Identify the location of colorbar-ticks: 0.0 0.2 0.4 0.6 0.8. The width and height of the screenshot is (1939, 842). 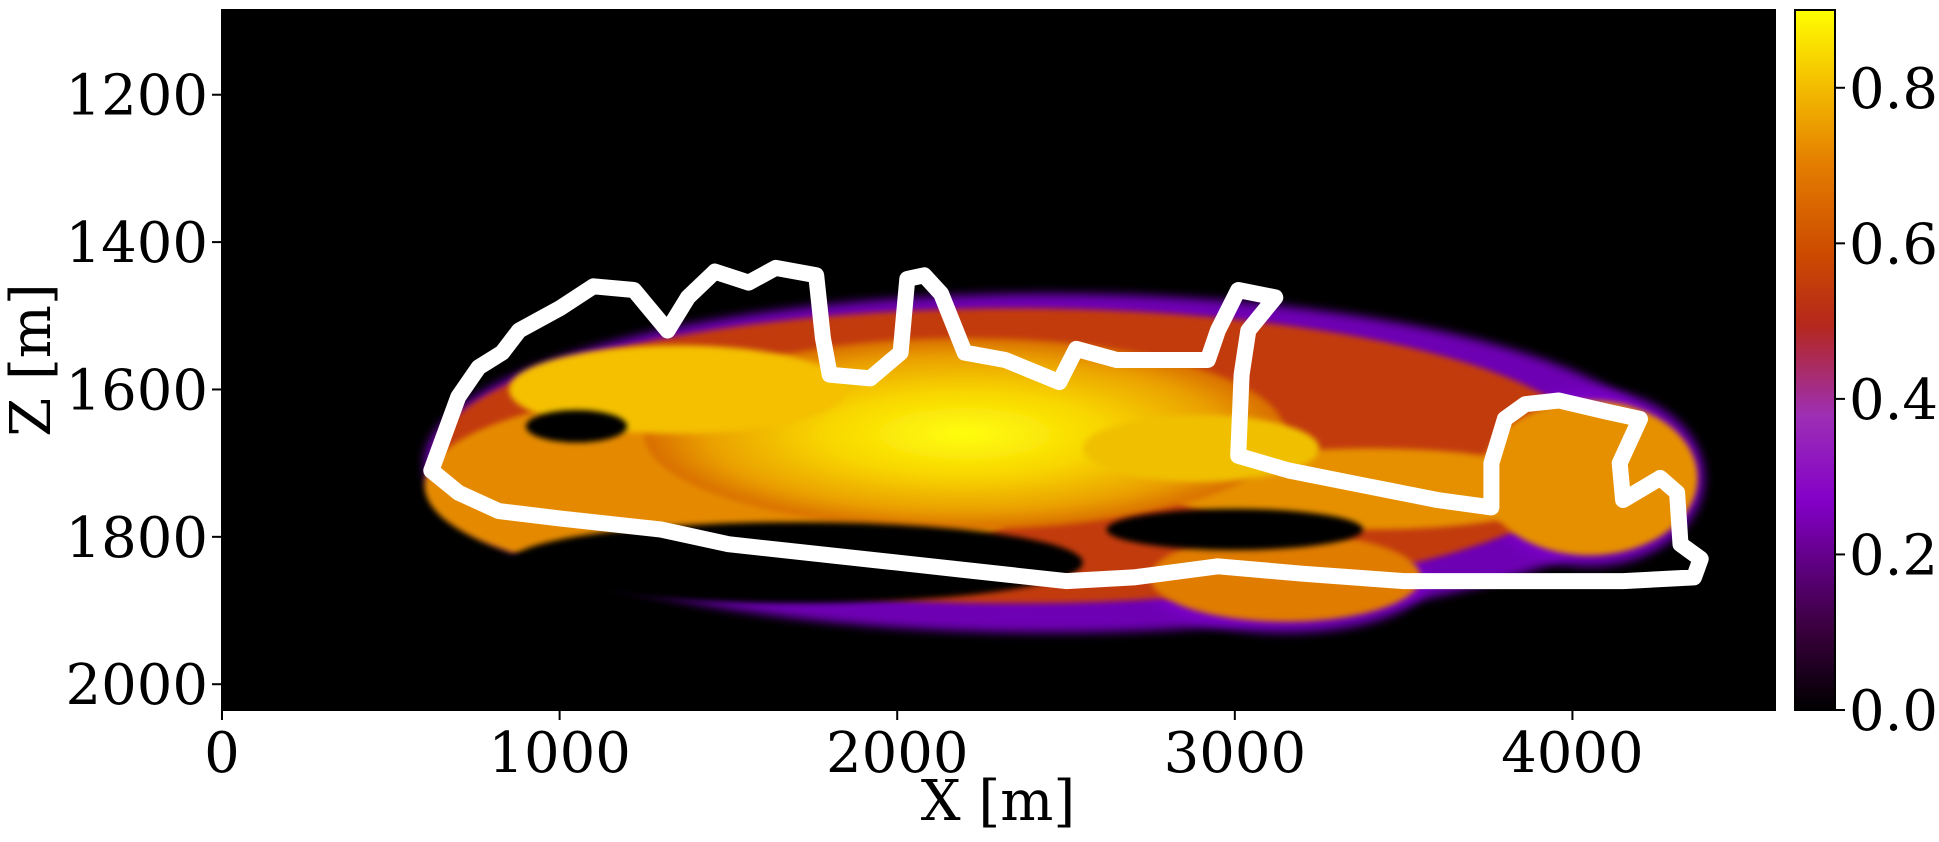
(1886, 400).